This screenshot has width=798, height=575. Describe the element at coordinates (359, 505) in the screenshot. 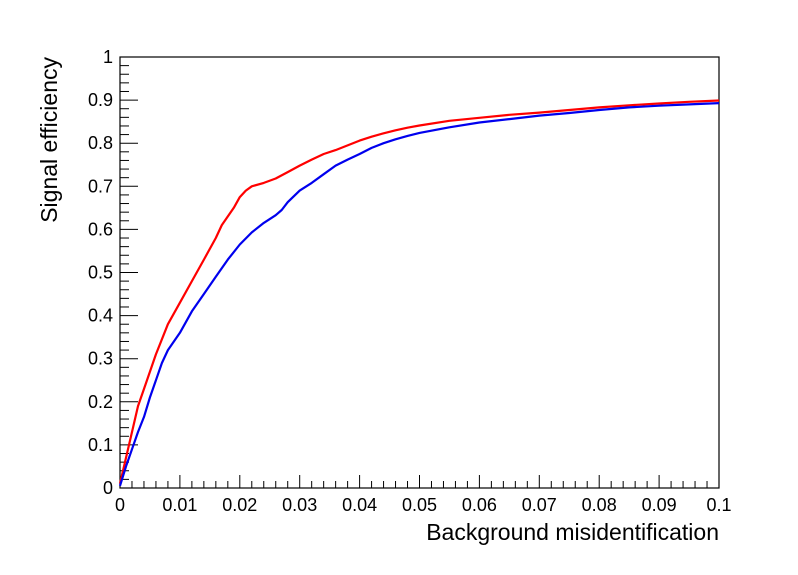

I see `x-tick-label: 0.04` at that location.